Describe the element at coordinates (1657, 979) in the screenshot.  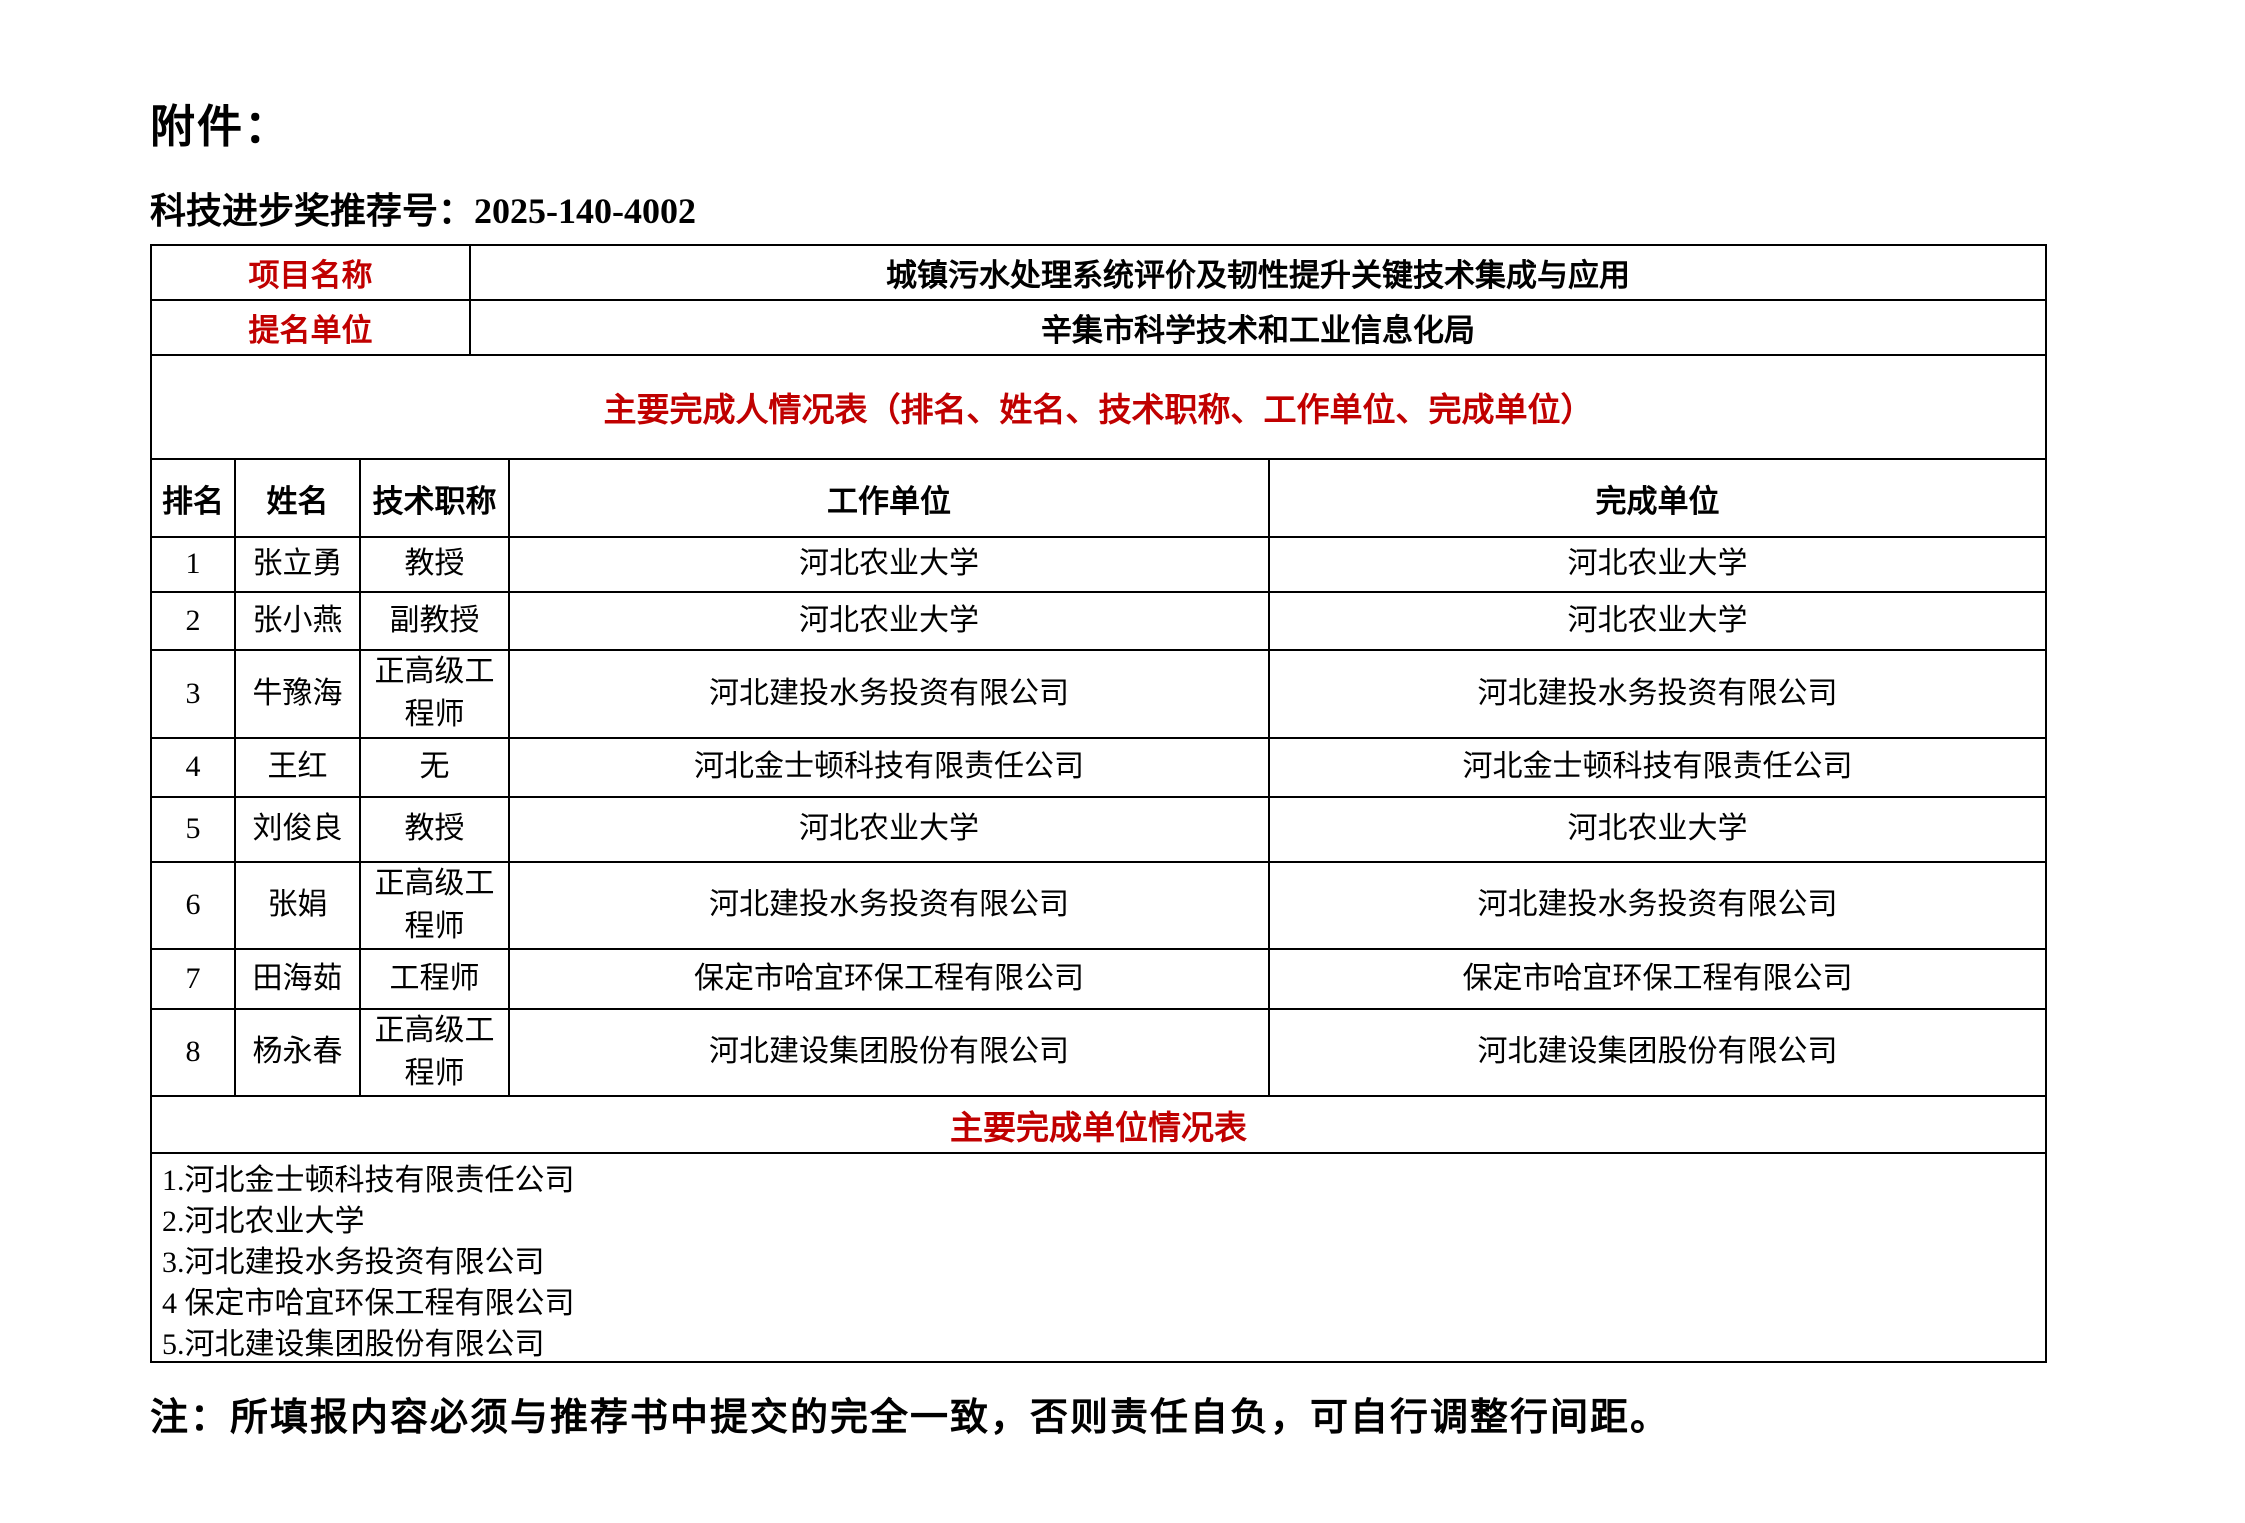
I see `completion-unit-cell: 保定市哈宜环保工程有限公司` at that location.